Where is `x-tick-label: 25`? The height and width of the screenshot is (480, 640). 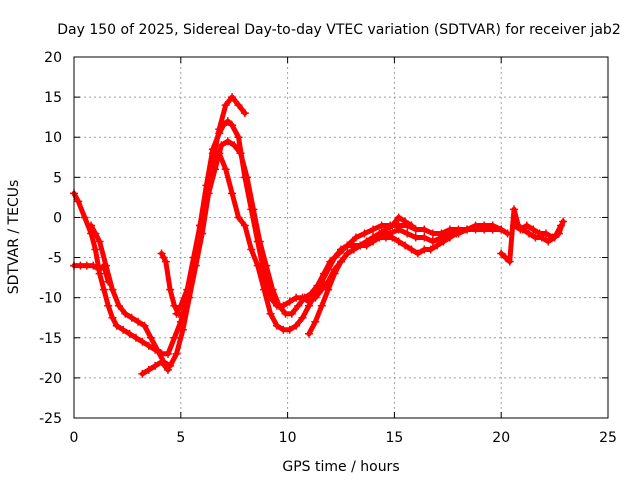
x-tick-label: 25 is located at coordinates (608, 438).